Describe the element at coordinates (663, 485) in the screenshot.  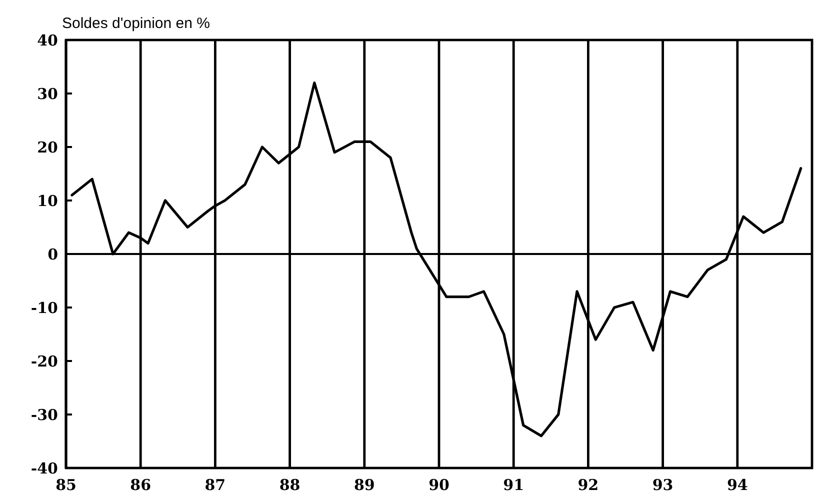
I see `x-tick-label: 93` at that location.